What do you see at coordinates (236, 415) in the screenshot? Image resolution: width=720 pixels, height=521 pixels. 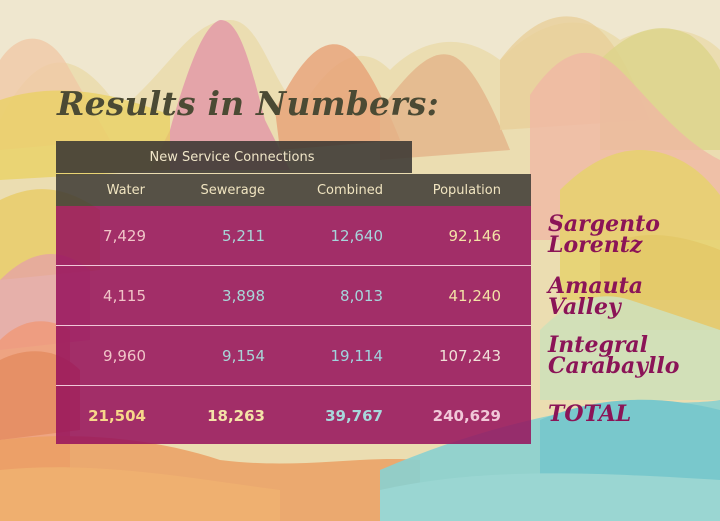 I see `total-sewerage: 18,263` at bounding box center [236, 415].